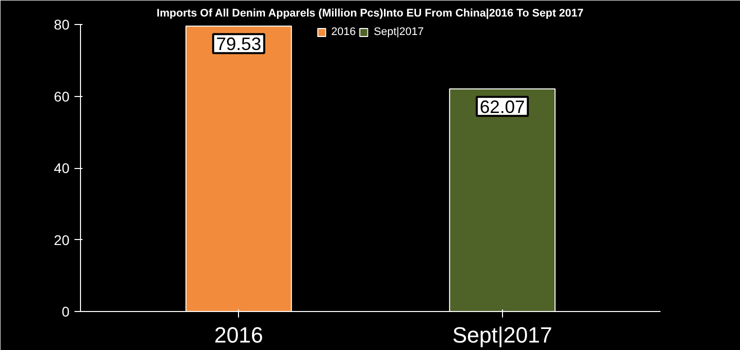  Describe the element at coordinates (370, 14) in the screenshot. I see `chart-title: Imports Of All Denim Apparels (Million Pcs)Into EU From China|2016 To Sept 2017` at that location.